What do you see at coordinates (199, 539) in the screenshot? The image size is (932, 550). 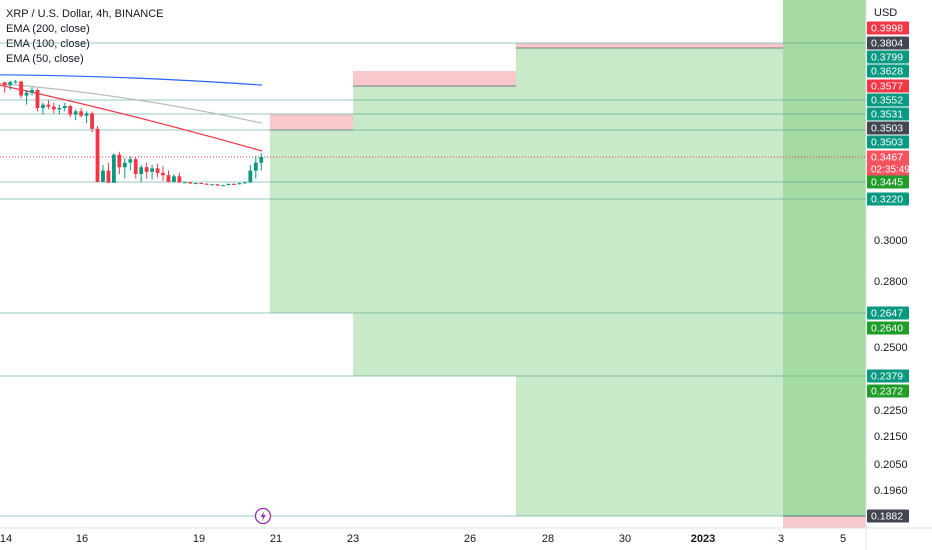 I see `x-tick-label: 19` at bounding box center [199, 539].